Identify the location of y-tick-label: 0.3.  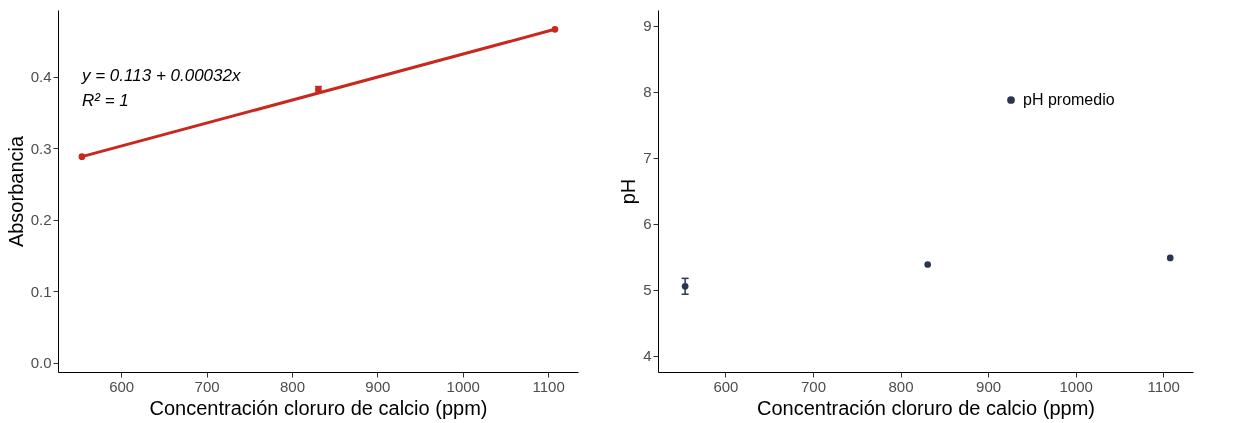
(41, 148).